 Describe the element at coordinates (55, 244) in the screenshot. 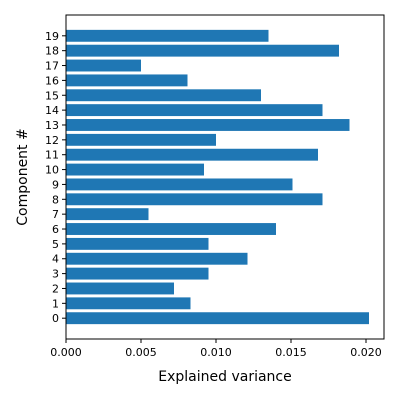

I see `y-tick-label: 5` at that location.